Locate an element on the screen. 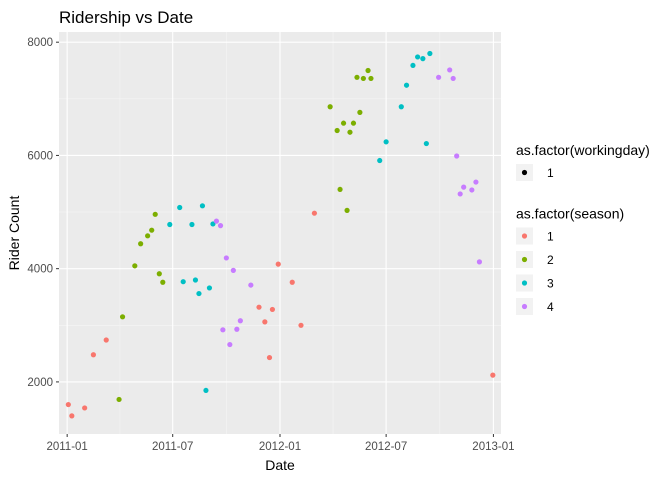 This screenshot has height=480, width=672. y-tick-label: 6000 is located at coordinates (40, 156).